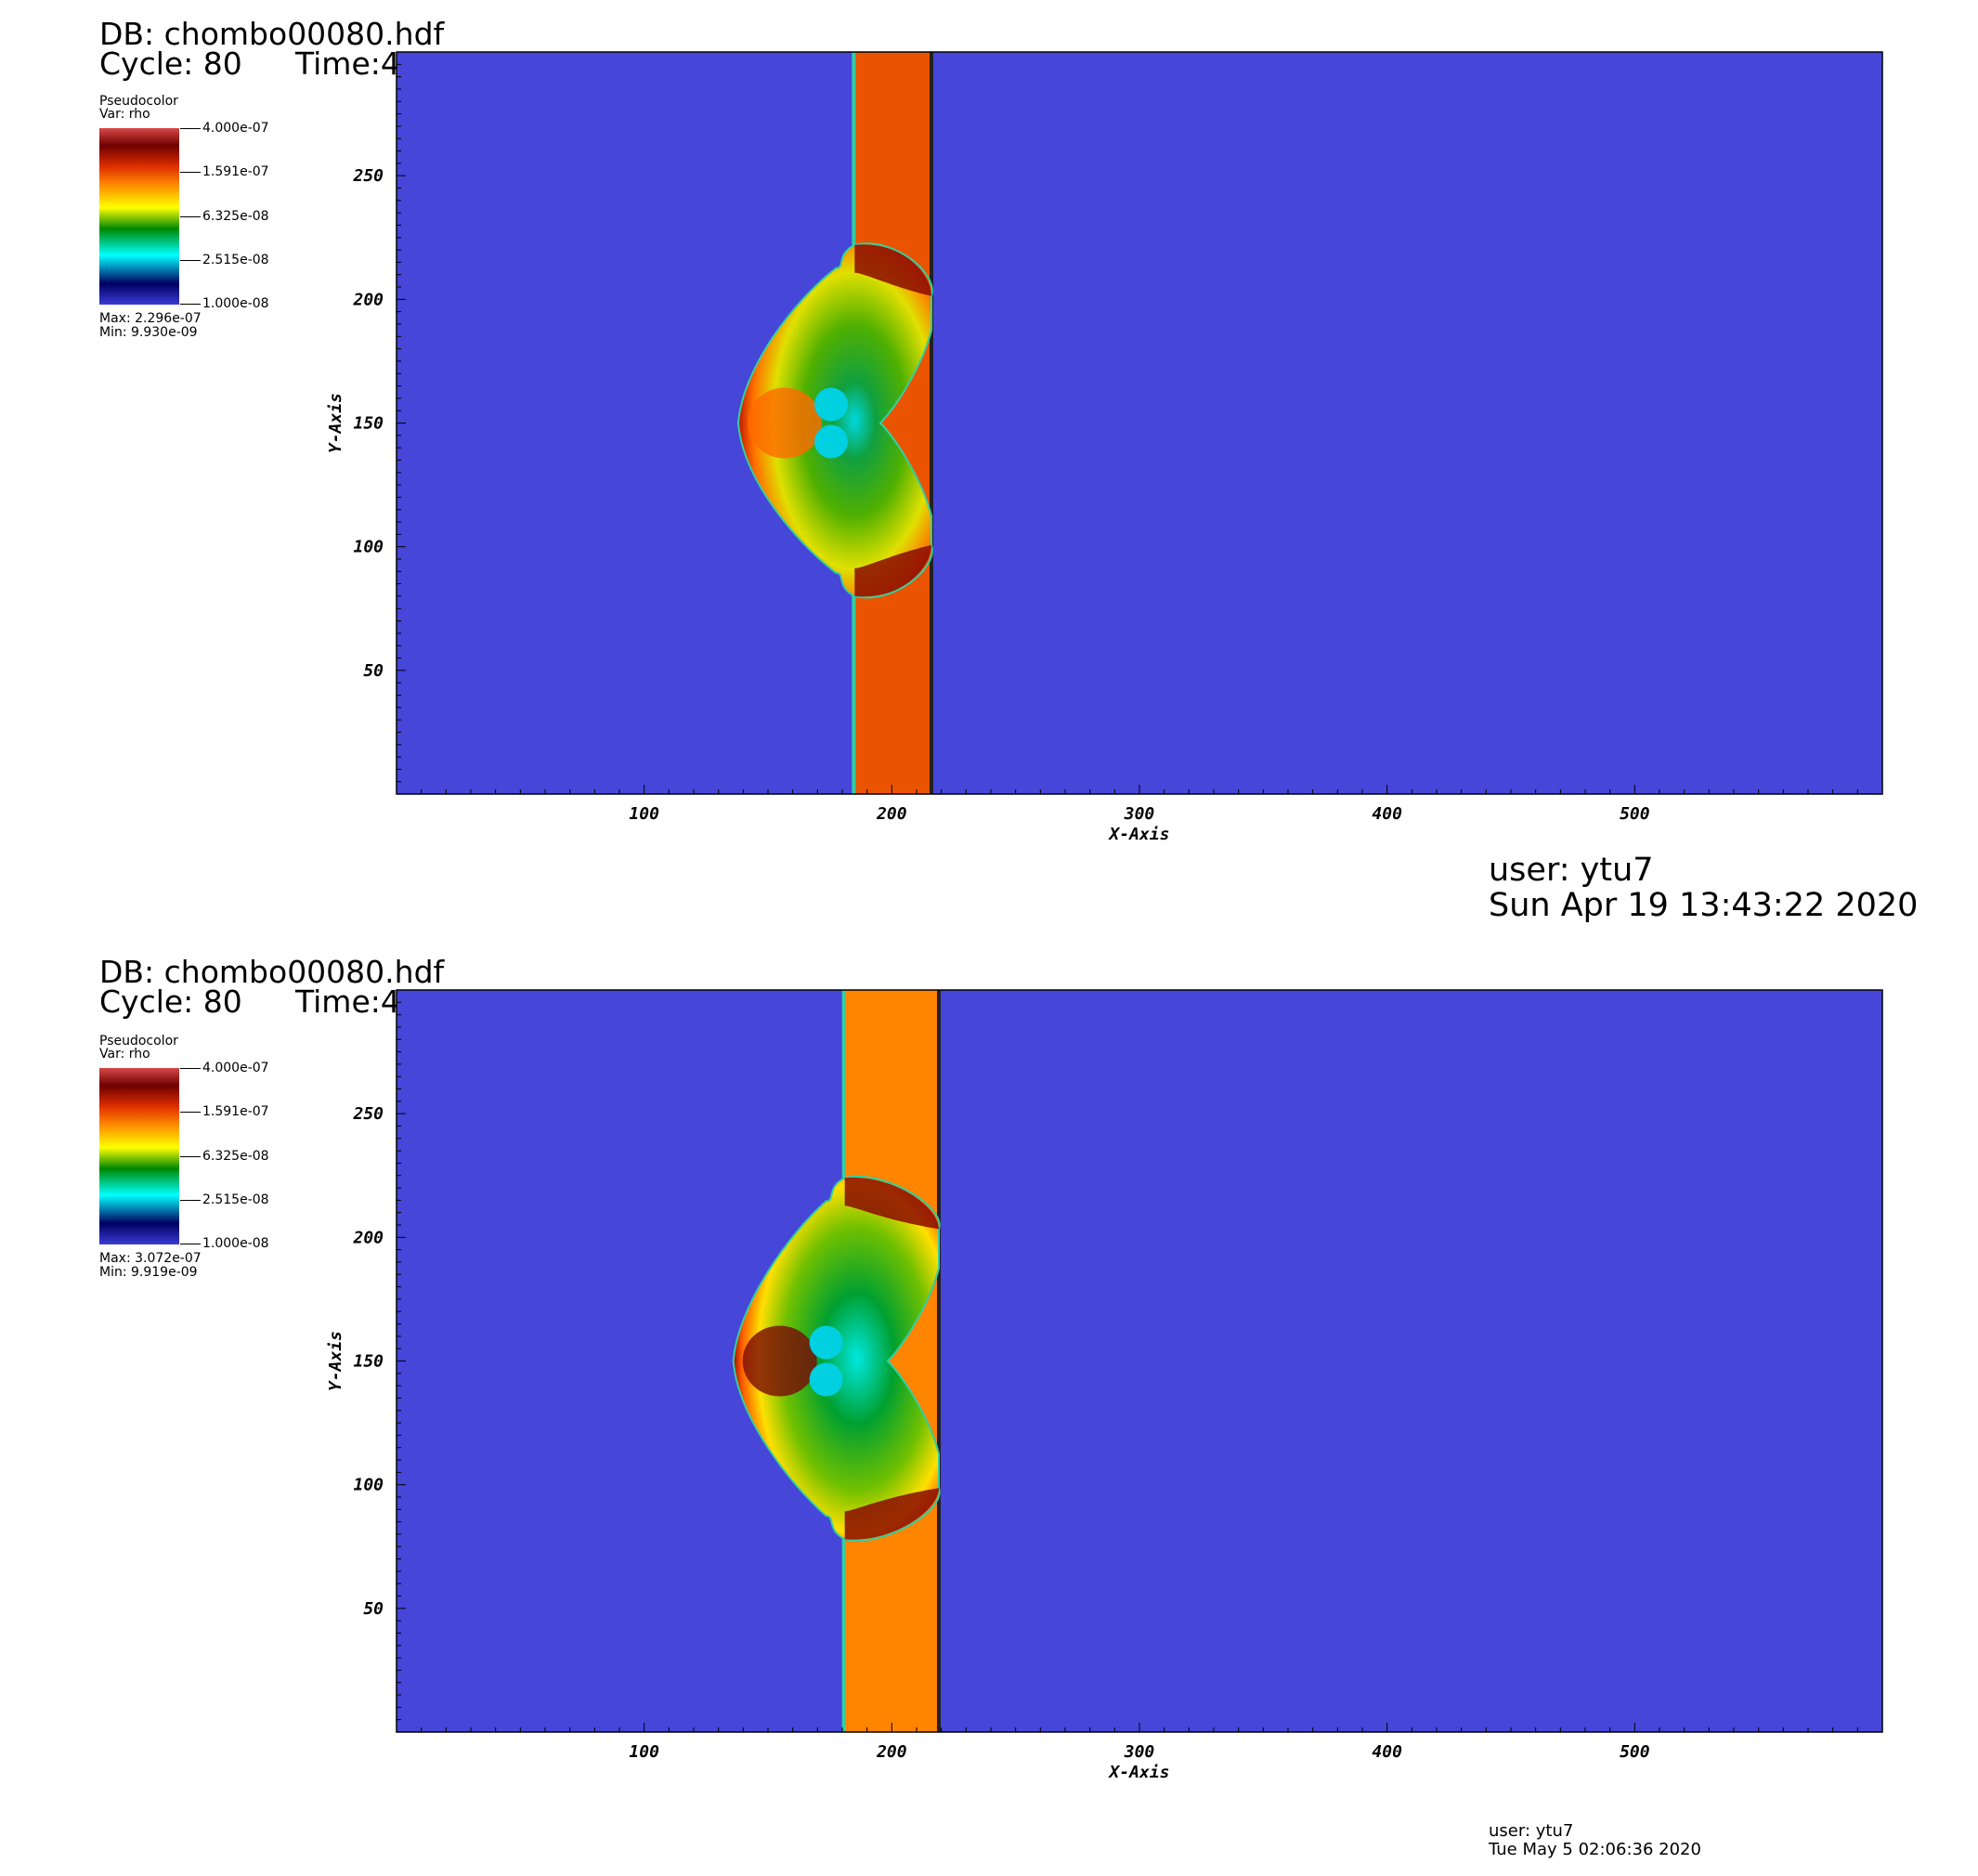 This screenshot has height=1876, width=1978. Describe the element at coordinates (151, 318) in the screenshot. I see `legend-max: Max: 2.296e-07` at that location.